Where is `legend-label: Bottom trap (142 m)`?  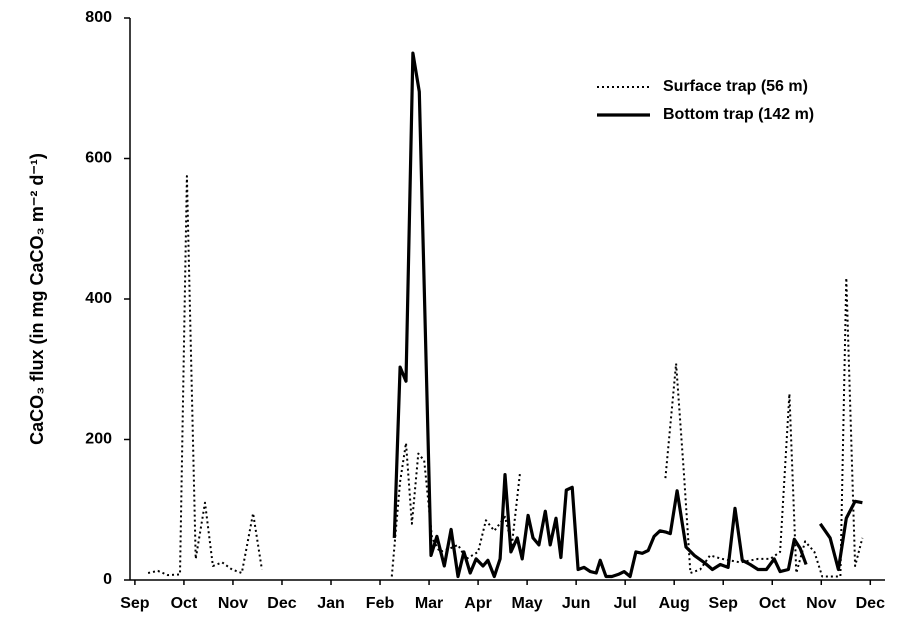
legend-label: Bottom trap (142 m) is located at coordinates (738, 114).